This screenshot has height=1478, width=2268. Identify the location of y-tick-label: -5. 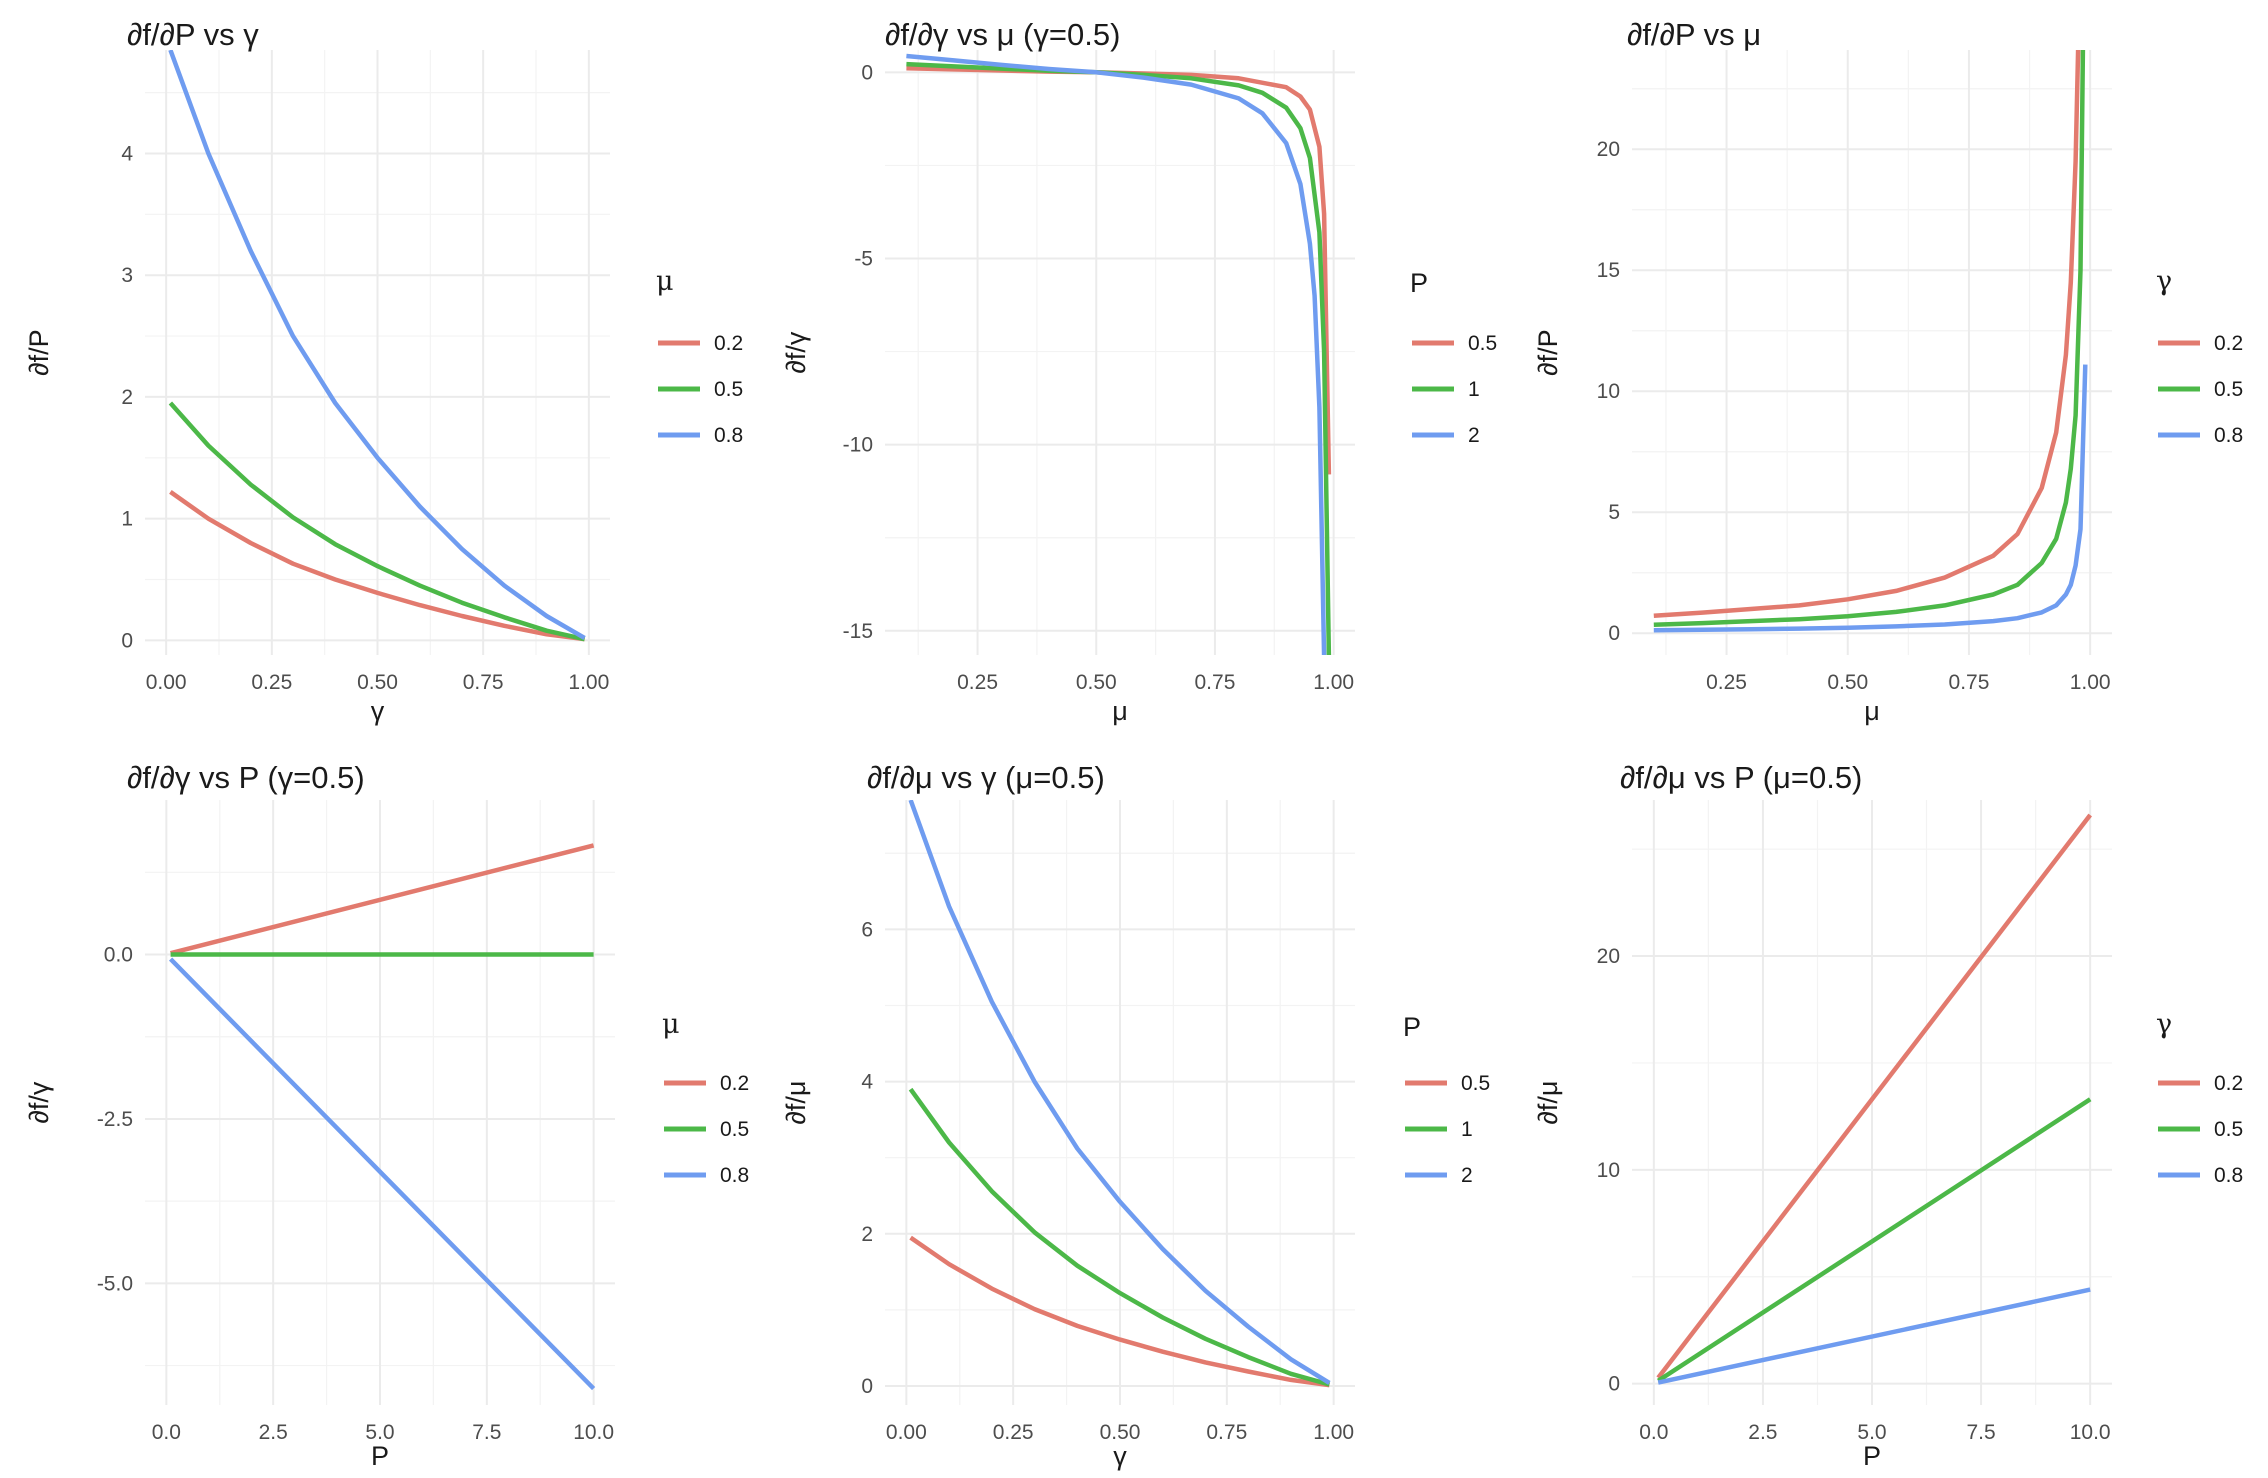
(863, 258).